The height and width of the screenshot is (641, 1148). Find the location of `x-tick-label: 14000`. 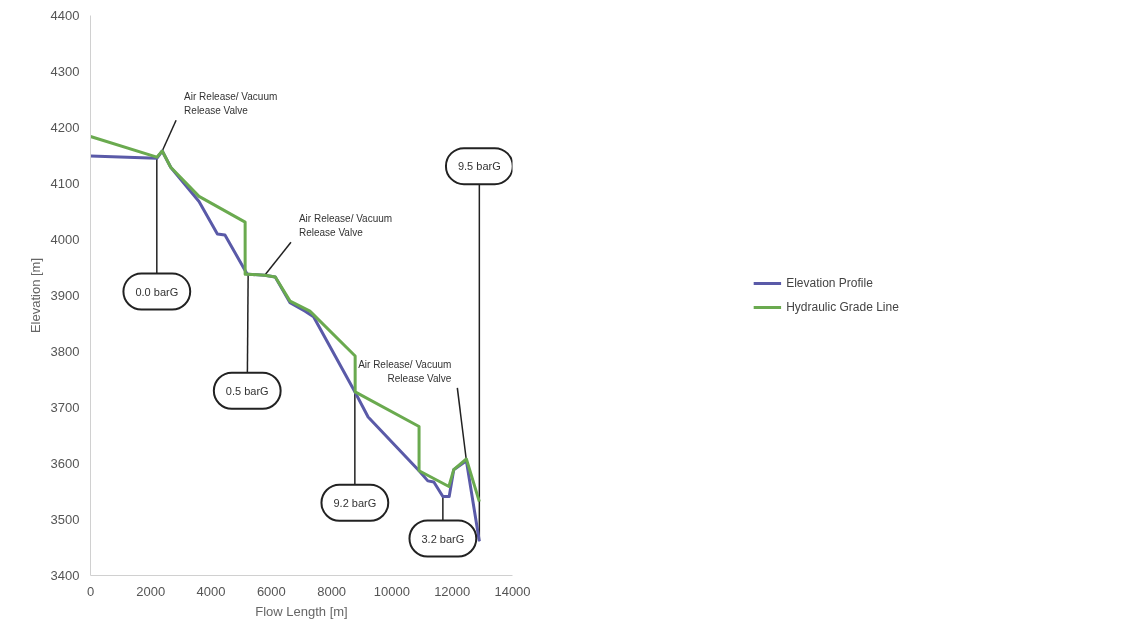

x-tick-label: 14000 is located at coordinates (512, 591).